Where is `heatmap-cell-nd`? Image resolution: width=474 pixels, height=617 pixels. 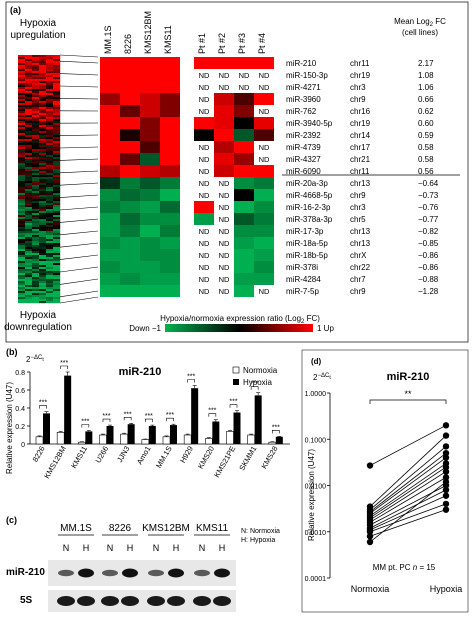
heatmap-cell-nd is located at coordinates (204, 183).